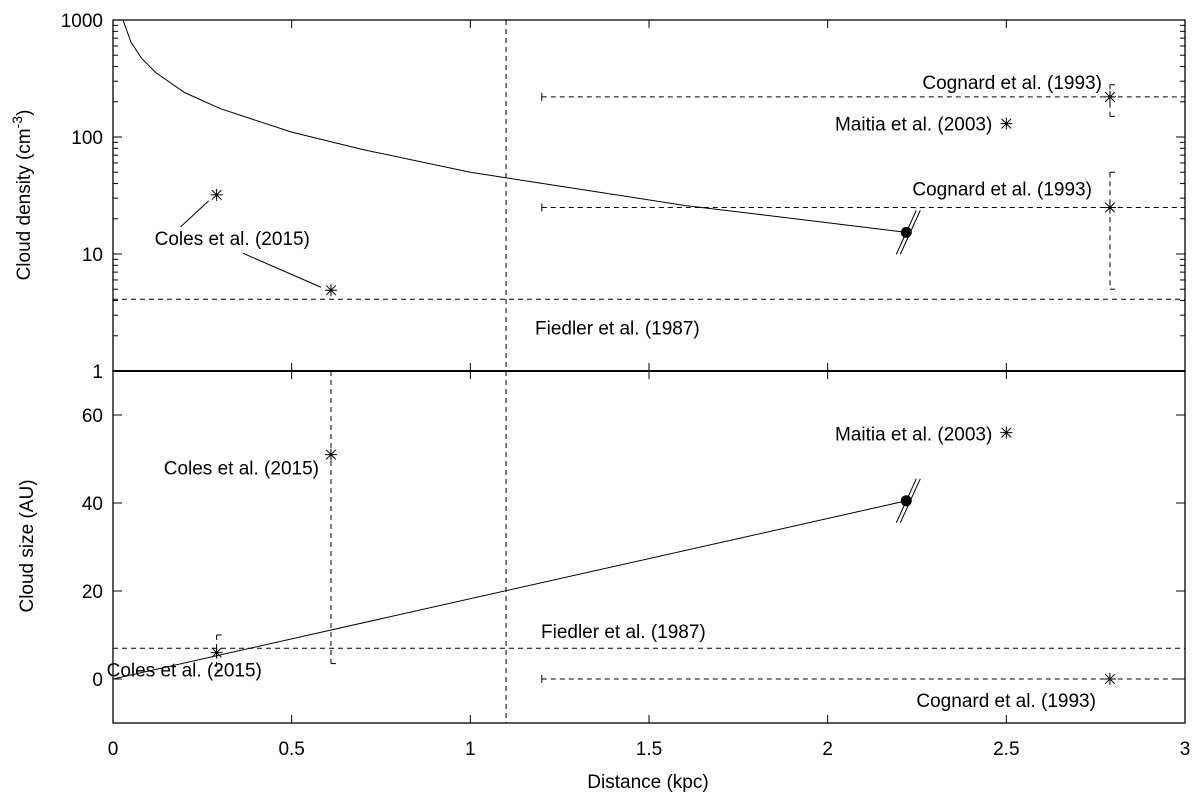 This screenshot has height=805, width=1200. Describe the element at coordinates (470, 749) in the screenshot. I see `x-tick-label: 1` at that location.